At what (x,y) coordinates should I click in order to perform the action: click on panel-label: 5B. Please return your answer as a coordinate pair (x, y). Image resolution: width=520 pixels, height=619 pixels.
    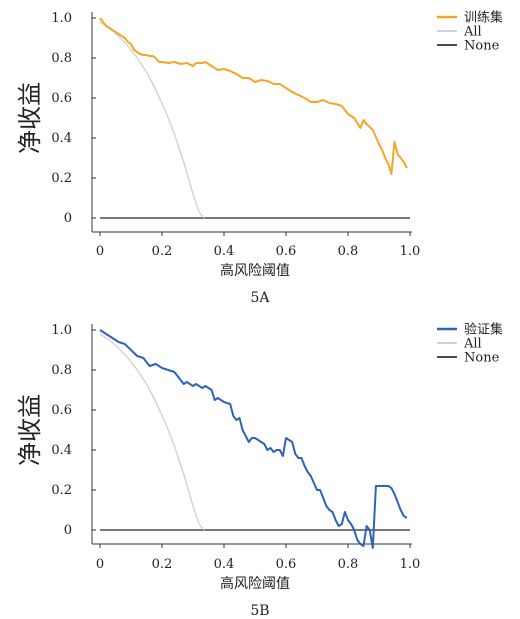
    Looking at the image, I should click on (259, 611).